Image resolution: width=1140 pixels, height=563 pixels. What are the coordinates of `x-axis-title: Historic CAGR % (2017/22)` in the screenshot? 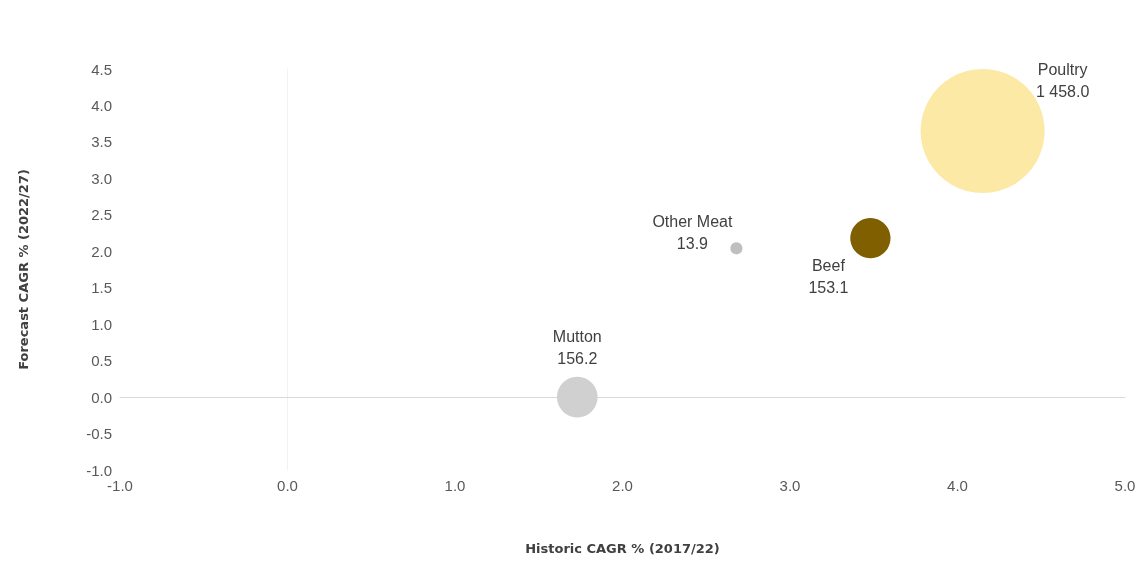 It's located at (622, 548).